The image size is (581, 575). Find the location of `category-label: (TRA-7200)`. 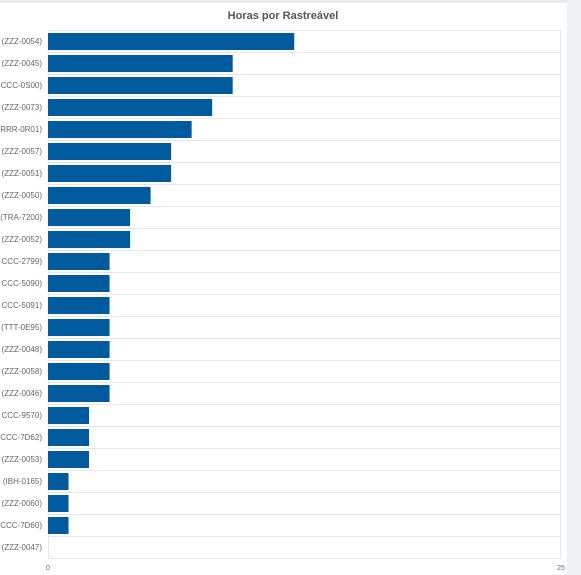

category-label: (TRA-7200) is located at coordinates (21, 217).